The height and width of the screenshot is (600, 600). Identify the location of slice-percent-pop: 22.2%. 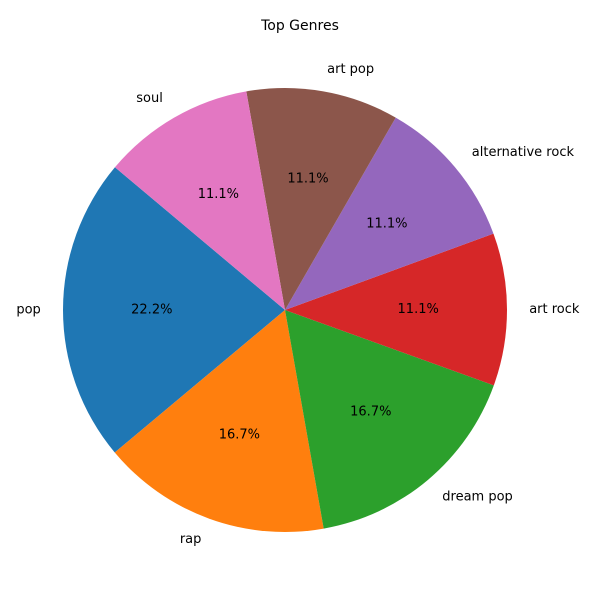
(151, 309).